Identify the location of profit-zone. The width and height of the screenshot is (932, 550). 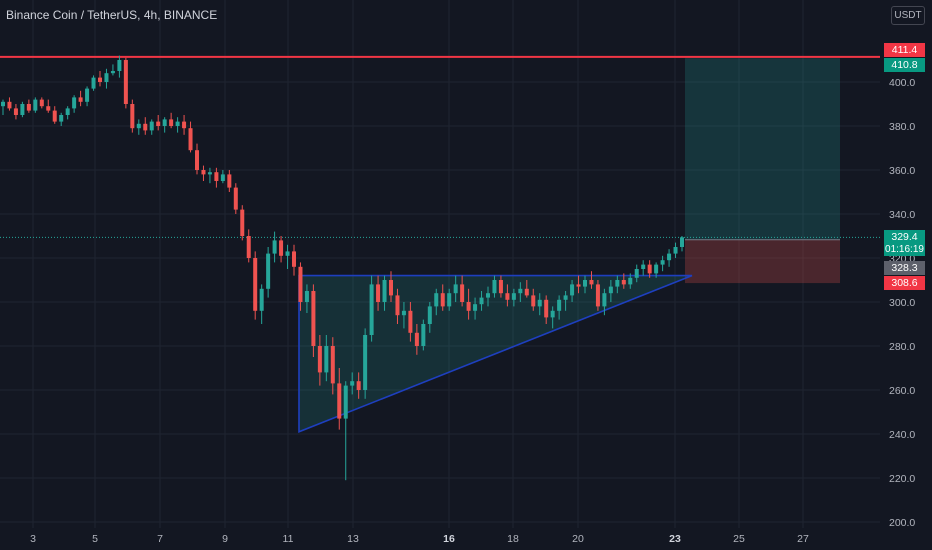
(762, 149).